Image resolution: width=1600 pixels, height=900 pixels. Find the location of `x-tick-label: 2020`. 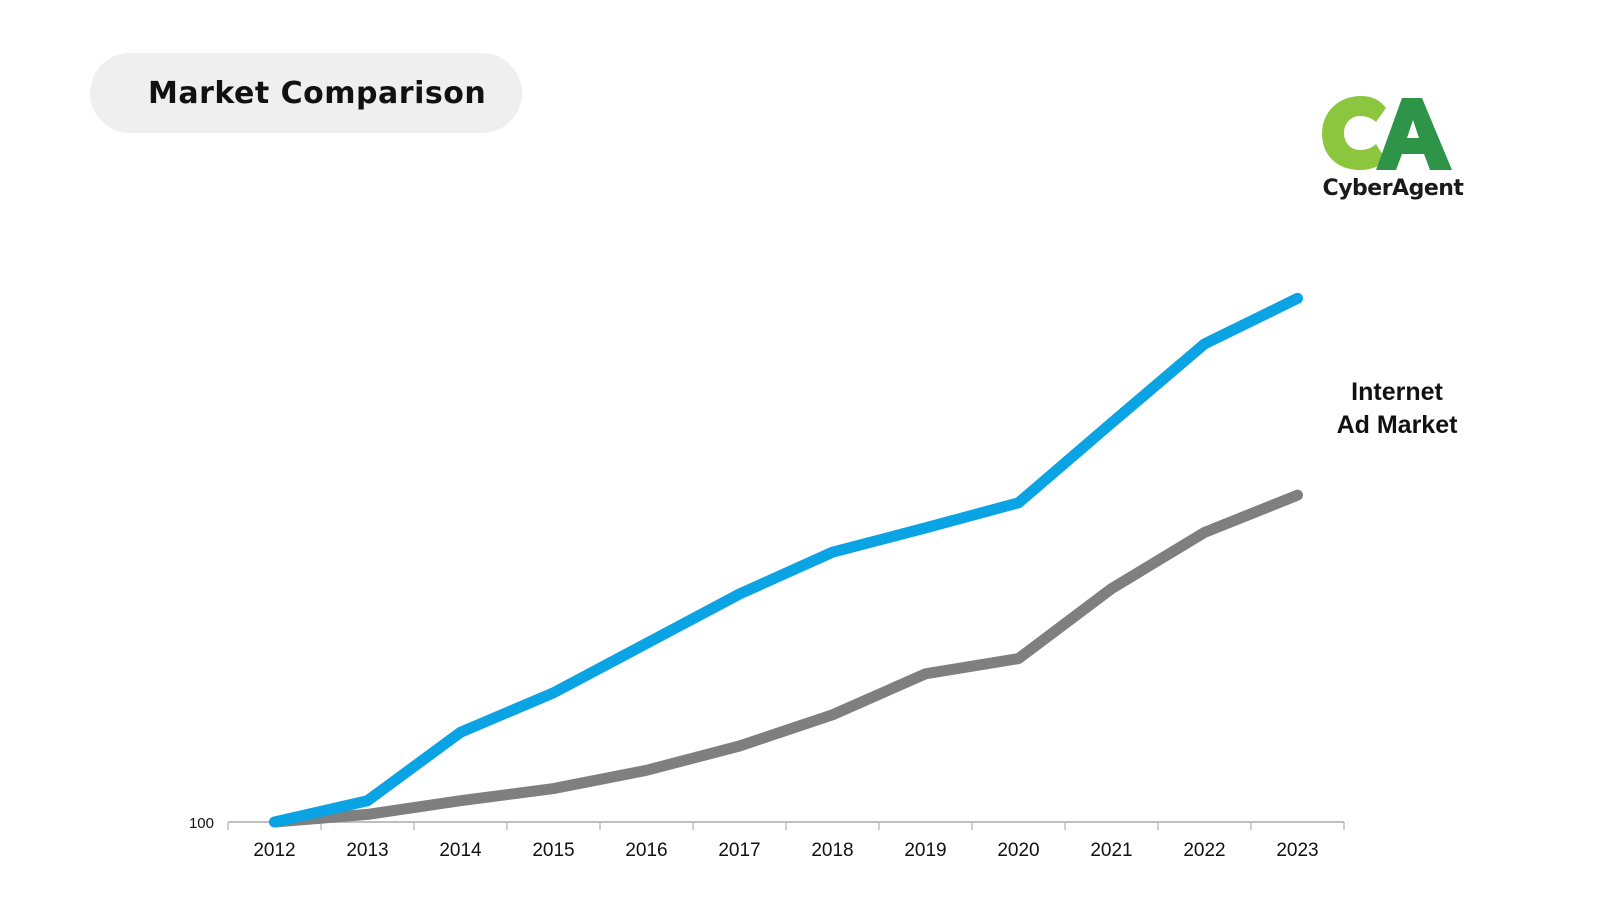

x-tick-label: 2020 is located at coordinates (1018, 850).